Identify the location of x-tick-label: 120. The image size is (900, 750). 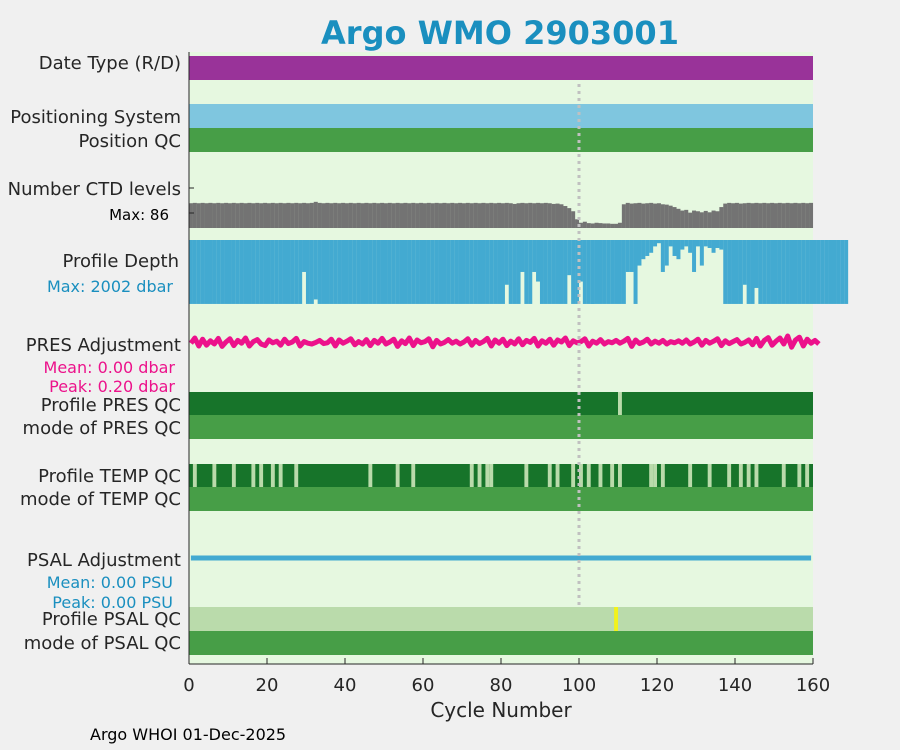
(657, 685).